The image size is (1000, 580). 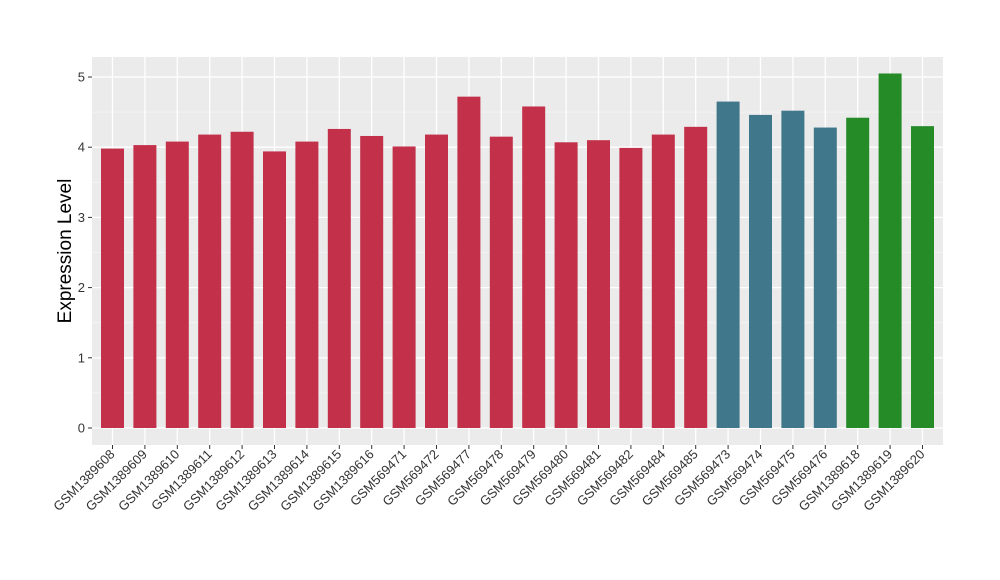 I want to click on bar-gsm569476, so click(x=825, y=277).